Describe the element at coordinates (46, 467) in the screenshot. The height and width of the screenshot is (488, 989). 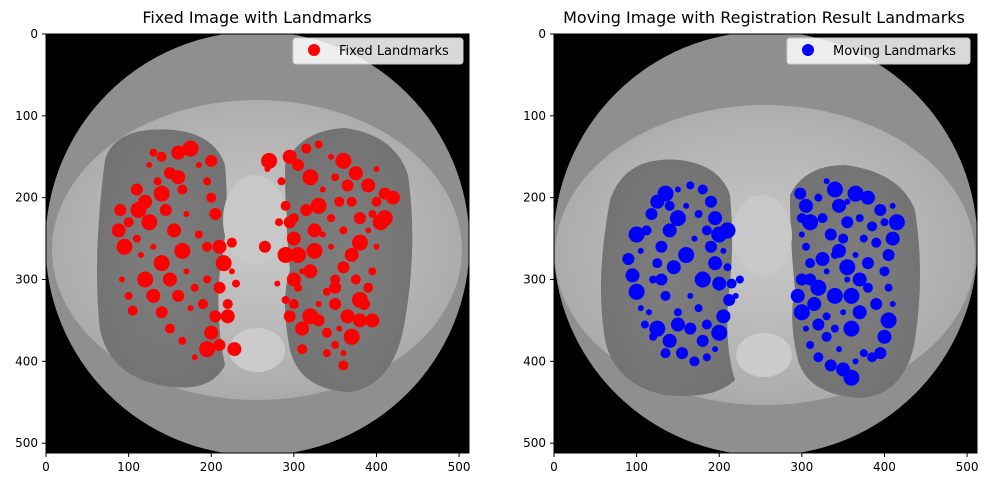
I see `x-tick-label: 0` at that location.